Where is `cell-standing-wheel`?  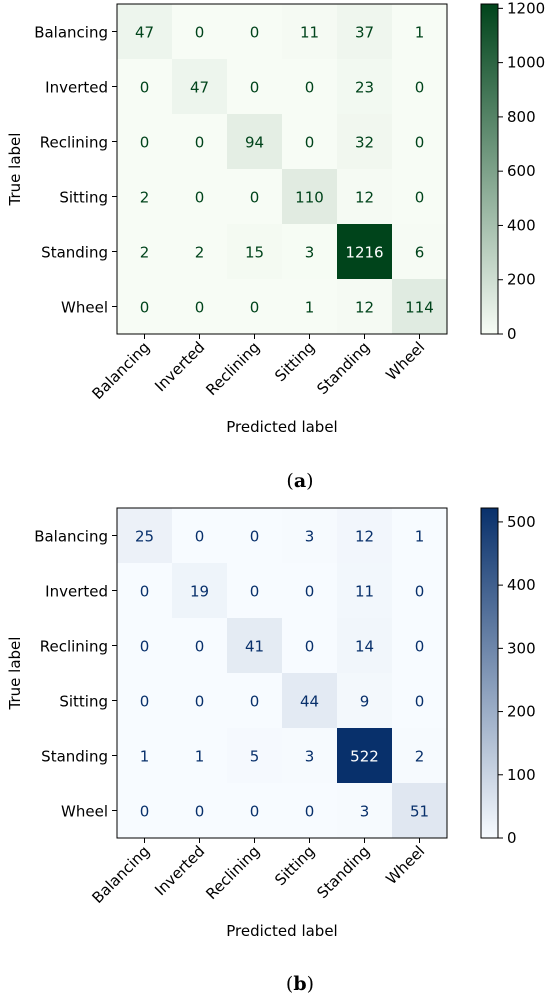 cell-standing-wheel is located at coordinates (420, 756).